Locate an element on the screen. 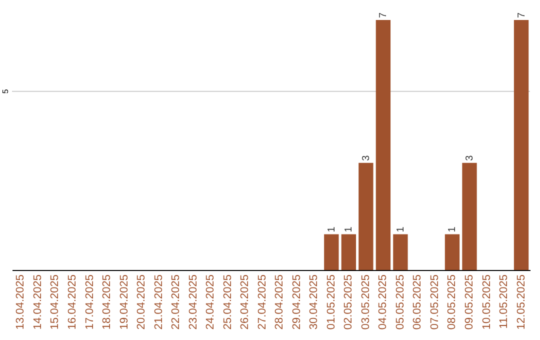 This screenshot has width=540, height=340. x-tick-label: 23.04.2025 is located at coordinates (193, 302).